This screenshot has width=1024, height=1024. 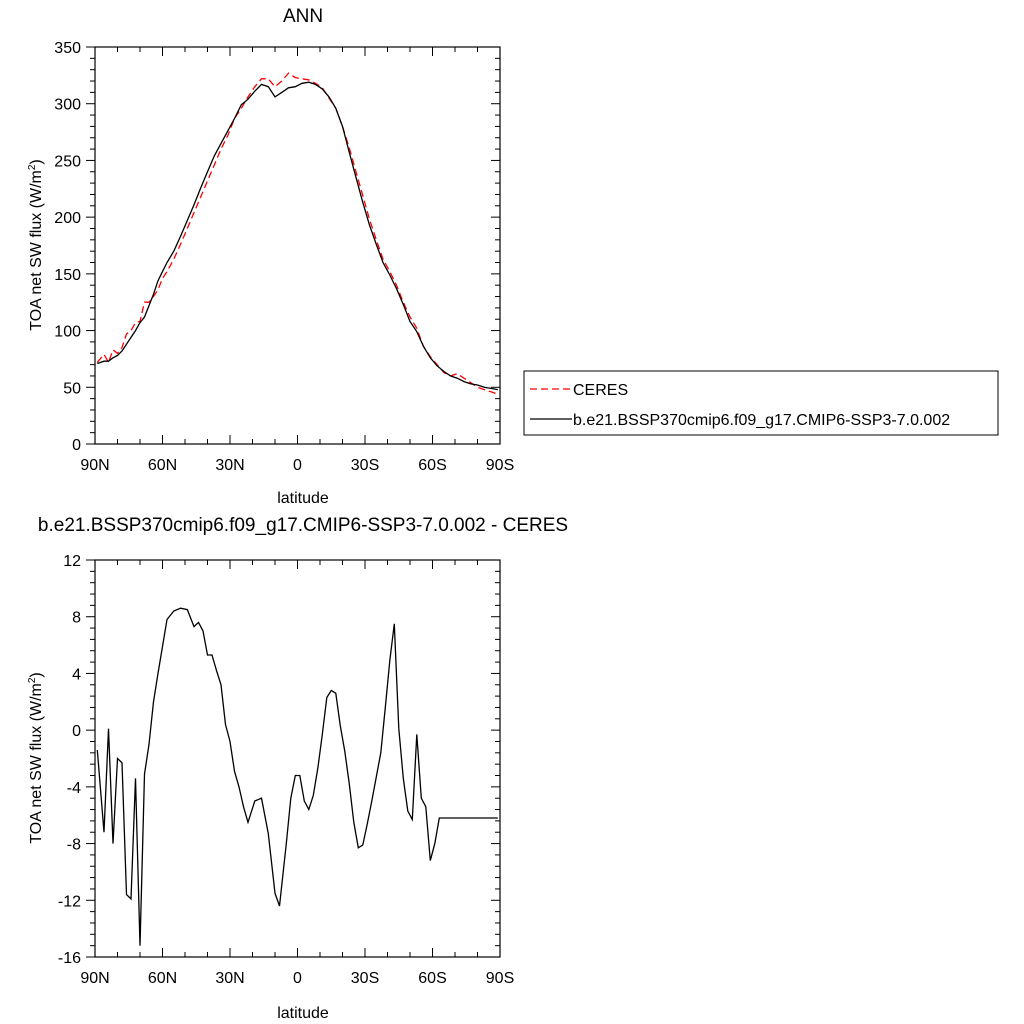 I want to click on legend-box, so click(x=761, y=403).